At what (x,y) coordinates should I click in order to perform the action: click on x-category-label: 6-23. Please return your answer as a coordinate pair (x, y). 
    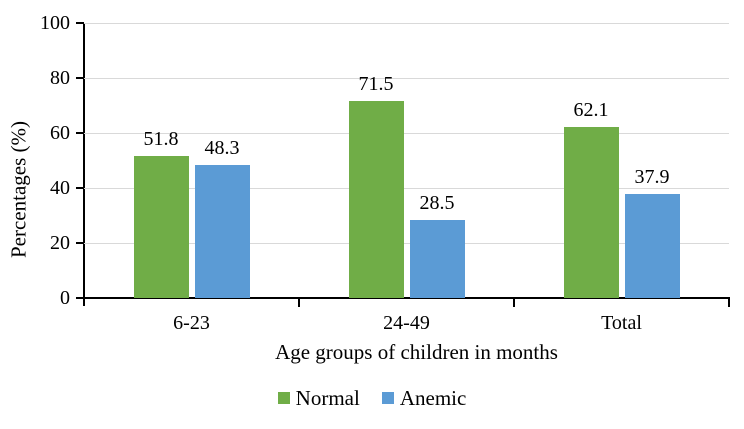
    Looking at the image, I should click on (191, 323).